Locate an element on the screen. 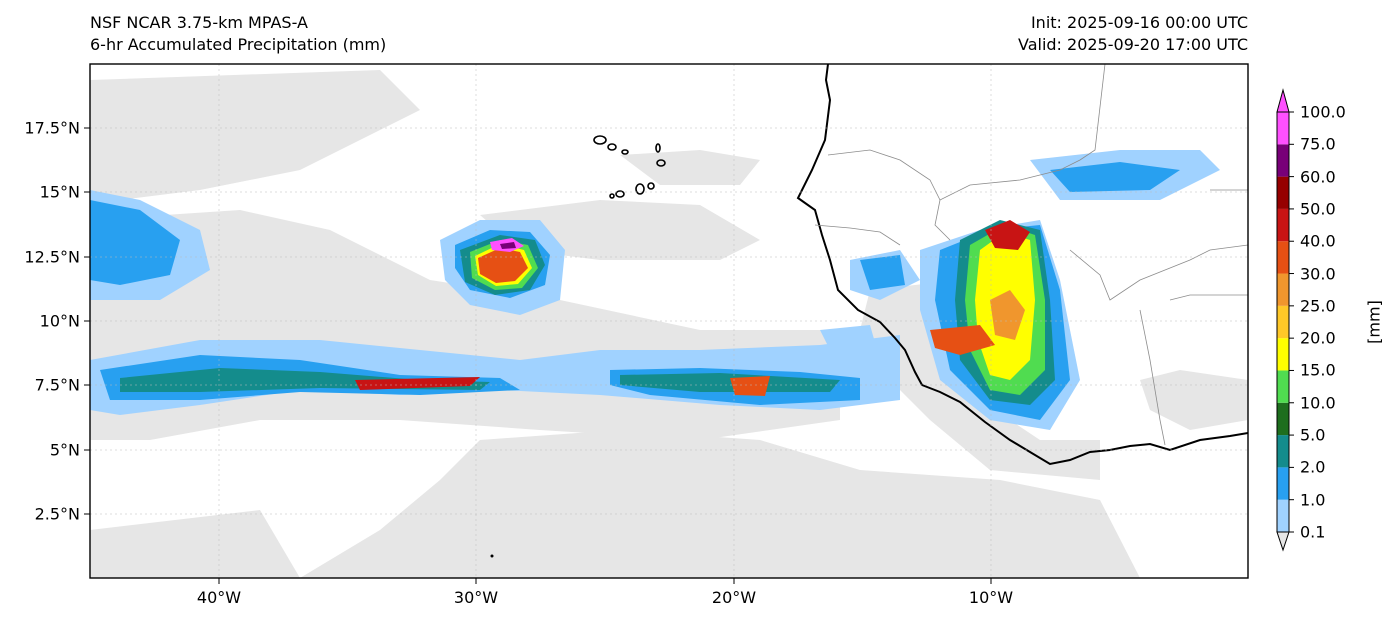 The height and width of the screenshot is (623, 1396). colorbar-min-extend is located at coordinates (1283, 541).